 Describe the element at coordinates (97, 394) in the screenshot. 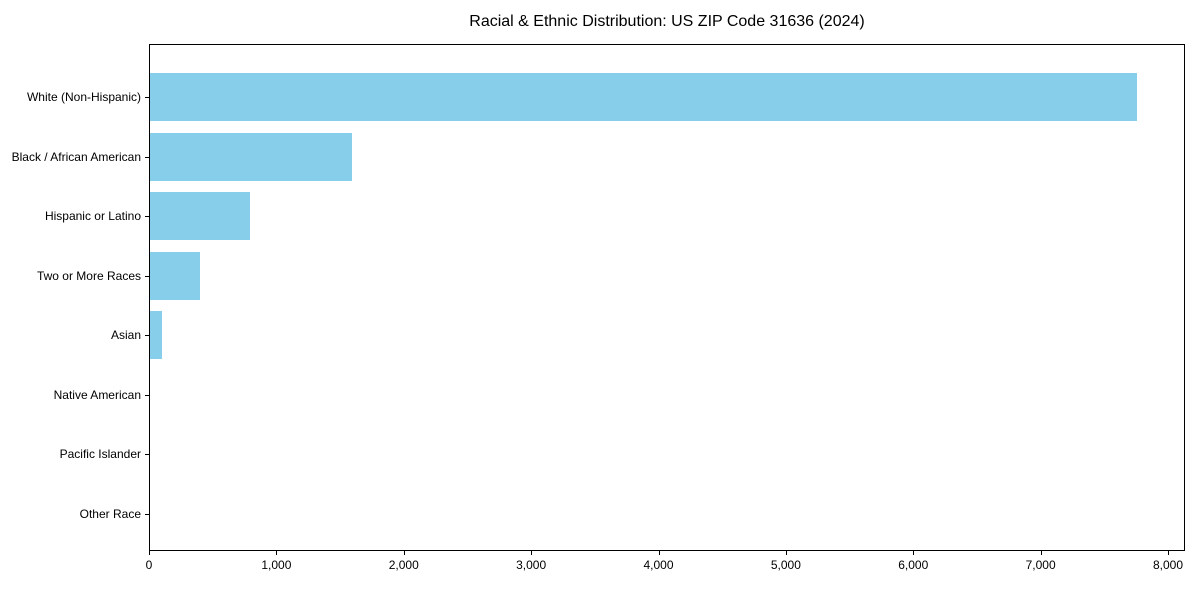

I see `y-label-native-american: Native American` at that location.